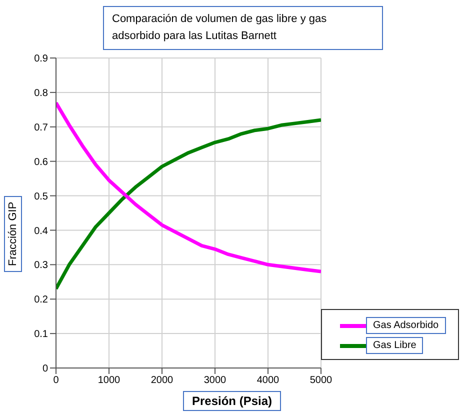  I want to click on y-tick-label: 0.9, so click(41, 59).